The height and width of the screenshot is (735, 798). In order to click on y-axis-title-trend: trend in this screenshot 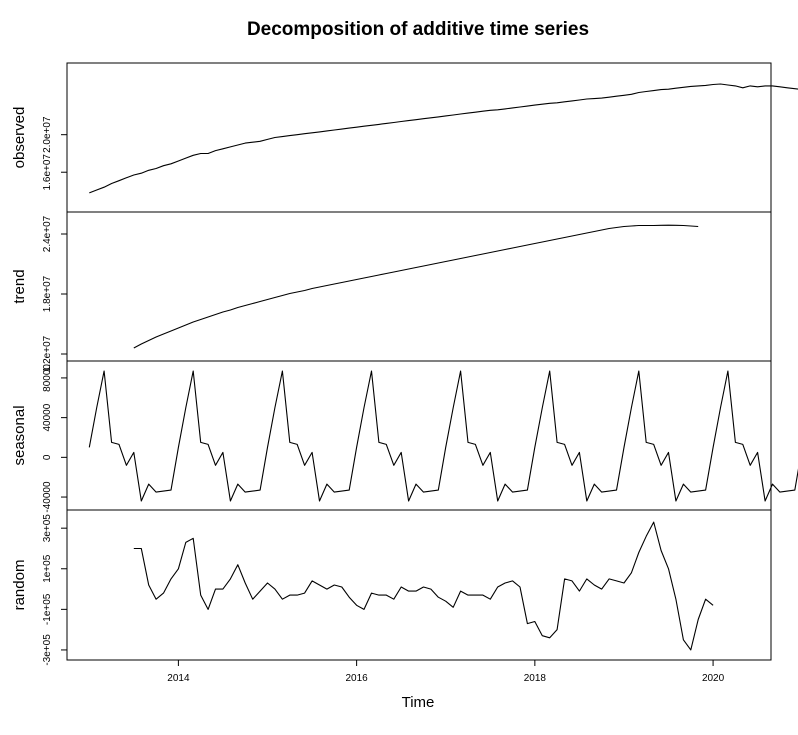, I will do `click(19, 286)`.